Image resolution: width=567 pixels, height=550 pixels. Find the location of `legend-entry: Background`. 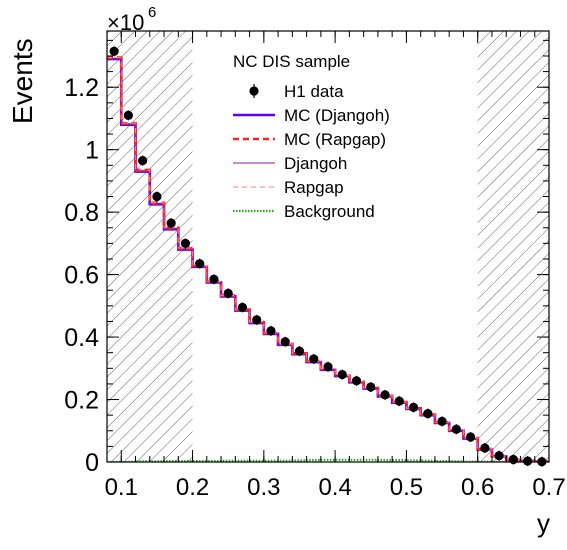

legend-entry: Background is located at coordinates (304, 211).